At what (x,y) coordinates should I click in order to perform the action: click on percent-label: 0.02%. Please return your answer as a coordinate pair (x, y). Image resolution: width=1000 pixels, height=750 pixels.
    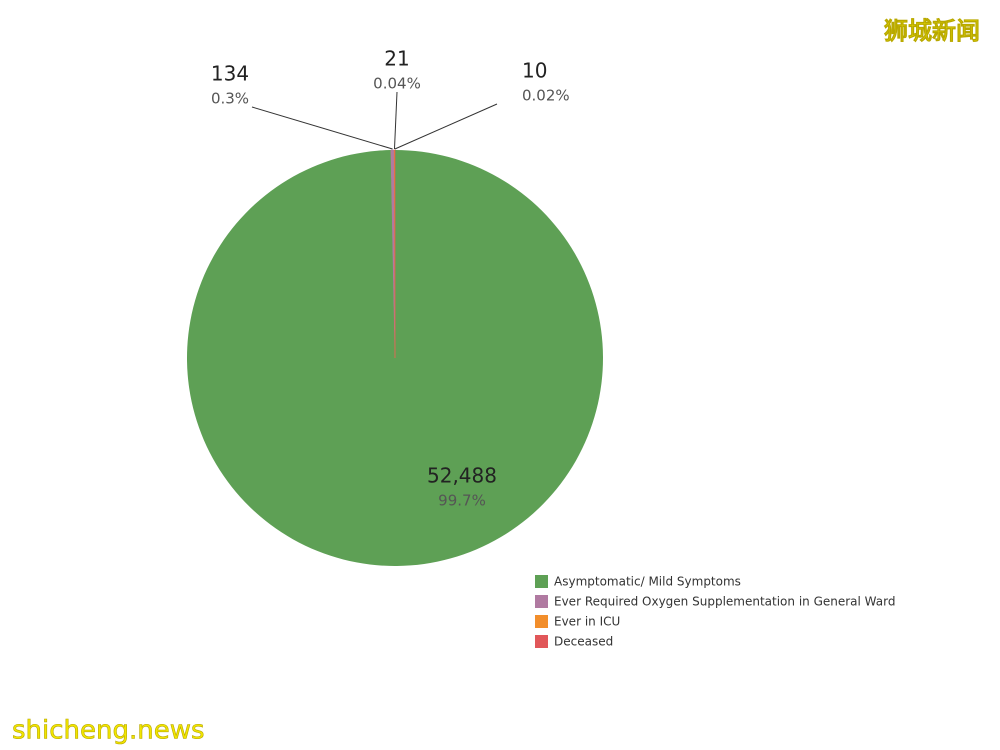
    Looking at the image, I should click on (546, 96).